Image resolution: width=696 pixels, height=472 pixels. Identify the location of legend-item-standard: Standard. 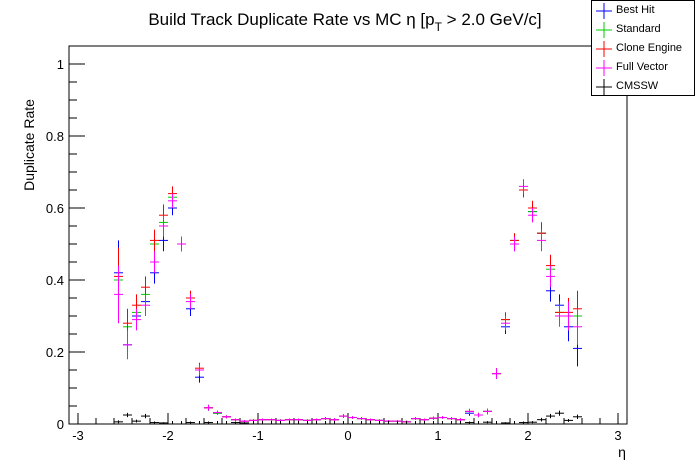
(644, 30).